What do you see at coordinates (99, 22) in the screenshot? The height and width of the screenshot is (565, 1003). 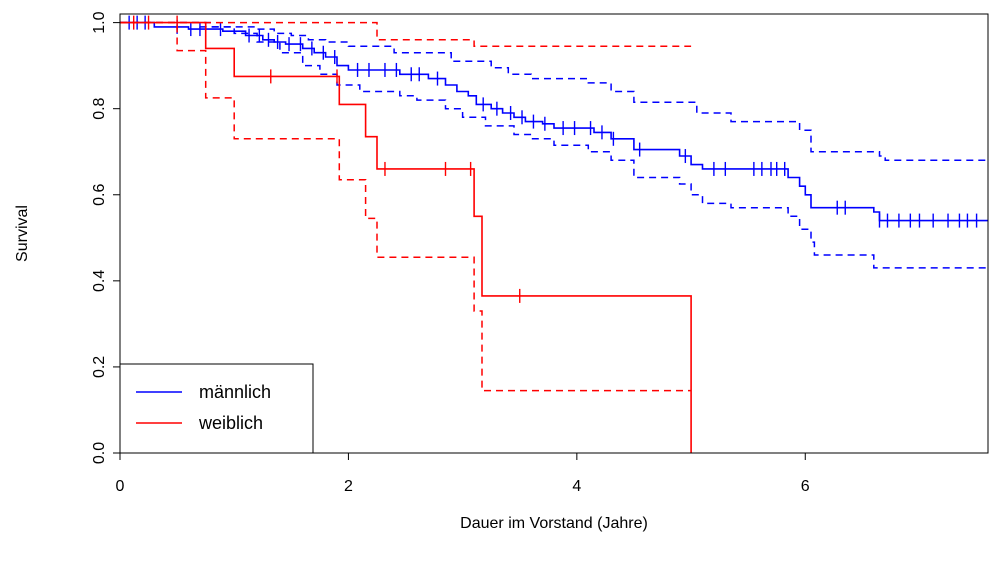 I see `y-tick-label: 1.0` at bounding box center [99, 22].